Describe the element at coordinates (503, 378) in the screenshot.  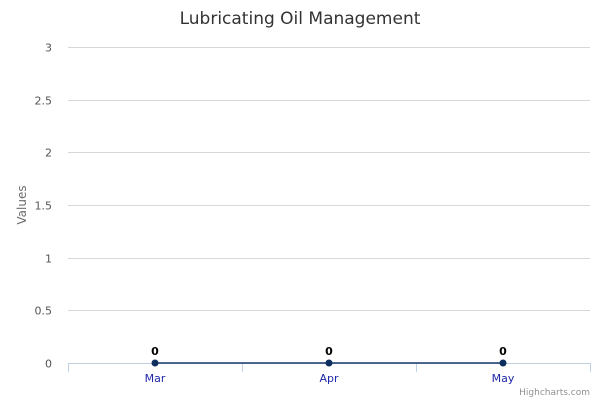
I see `x-tick-label: May` at that location.